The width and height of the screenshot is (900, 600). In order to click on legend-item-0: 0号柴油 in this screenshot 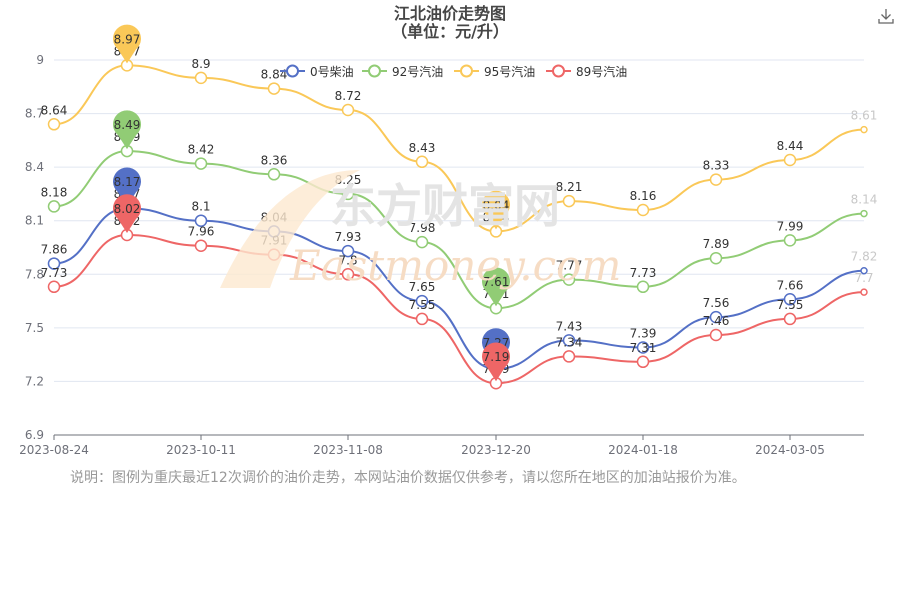, I will do `click(332, 72)`.